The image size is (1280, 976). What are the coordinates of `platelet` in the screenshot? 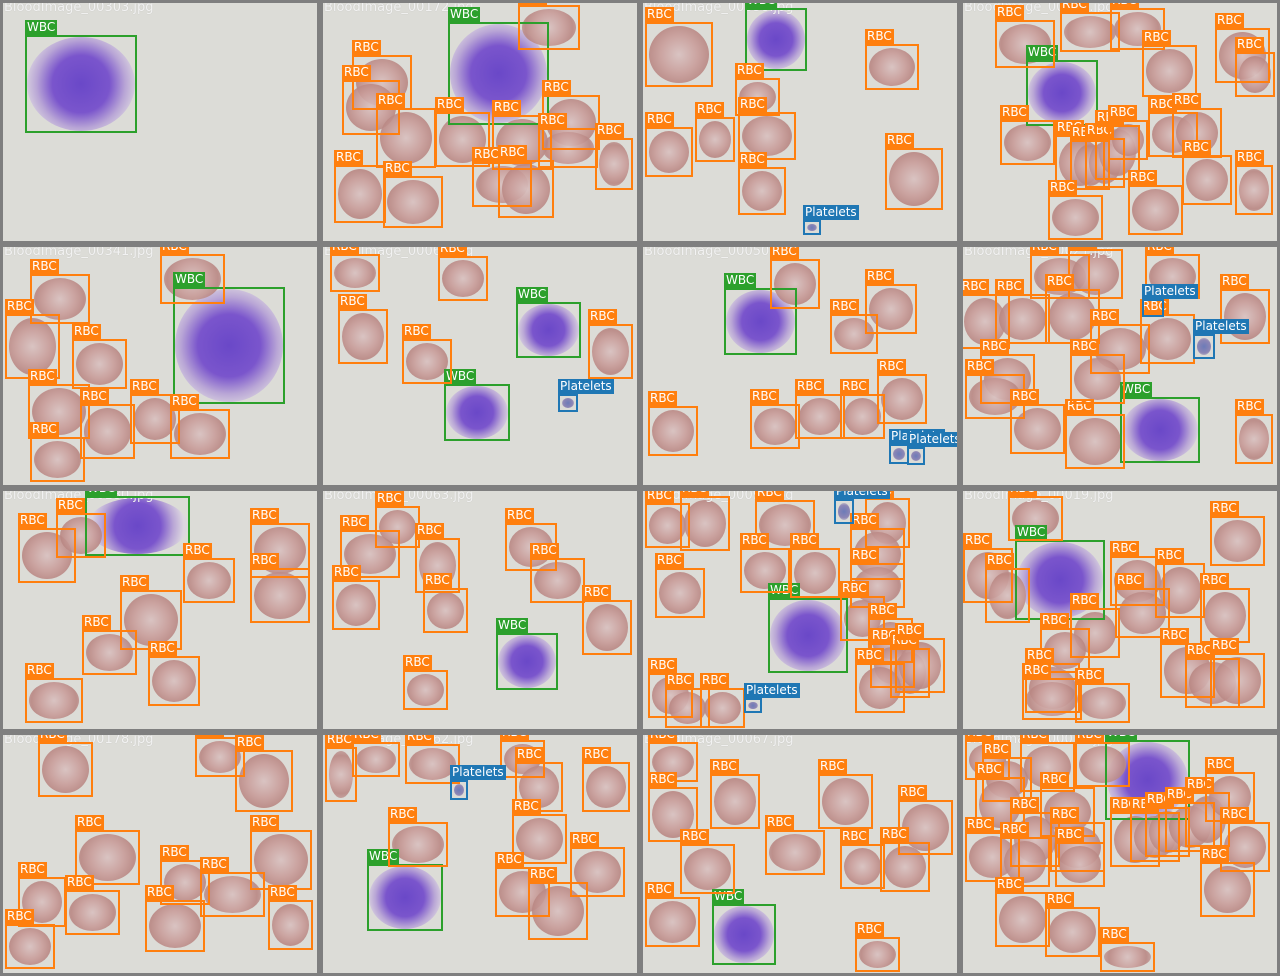 It's located at (568, 403).